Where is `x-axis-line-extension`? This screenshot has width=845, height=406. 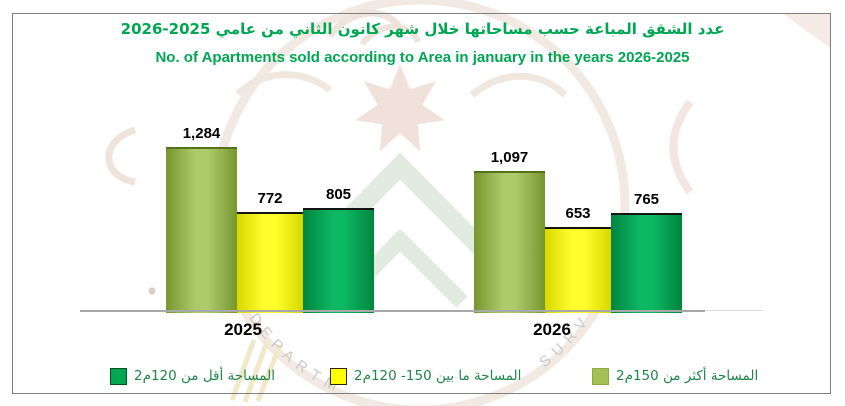 x-axis-line-extension is located at coordinates (734, 310).